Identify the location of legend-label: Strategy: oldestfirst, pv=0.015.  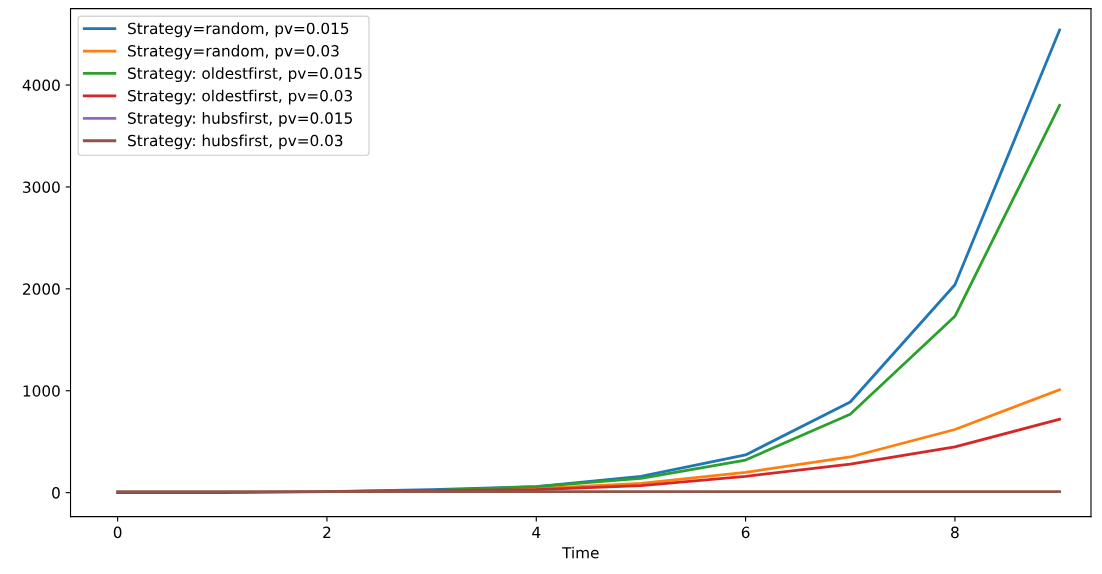
(245, 74).